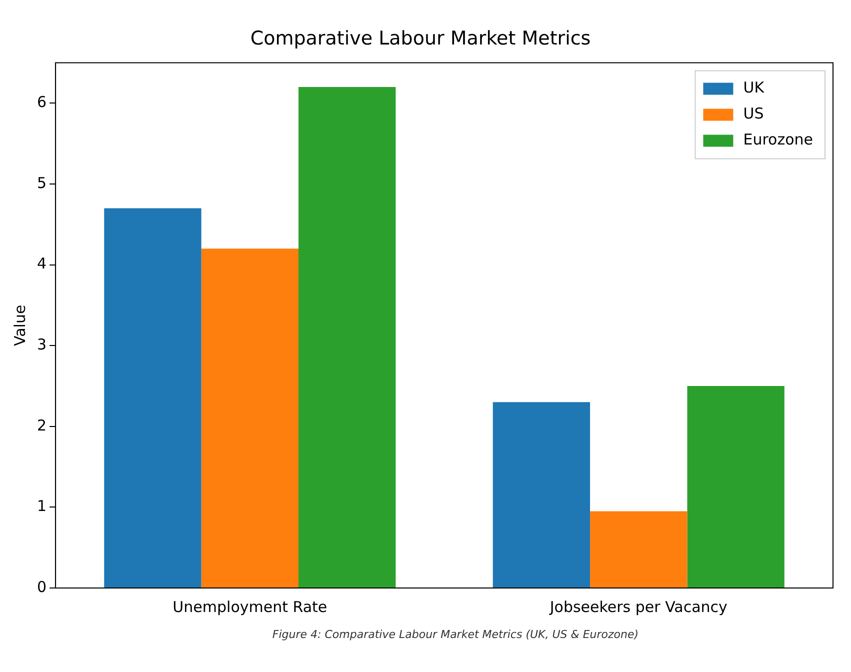  What do you see at coordinates (420, 38) in the screenshot?
I see `chart-title: Comparative Labour Market Metrics` at bounding box center [420, 38].